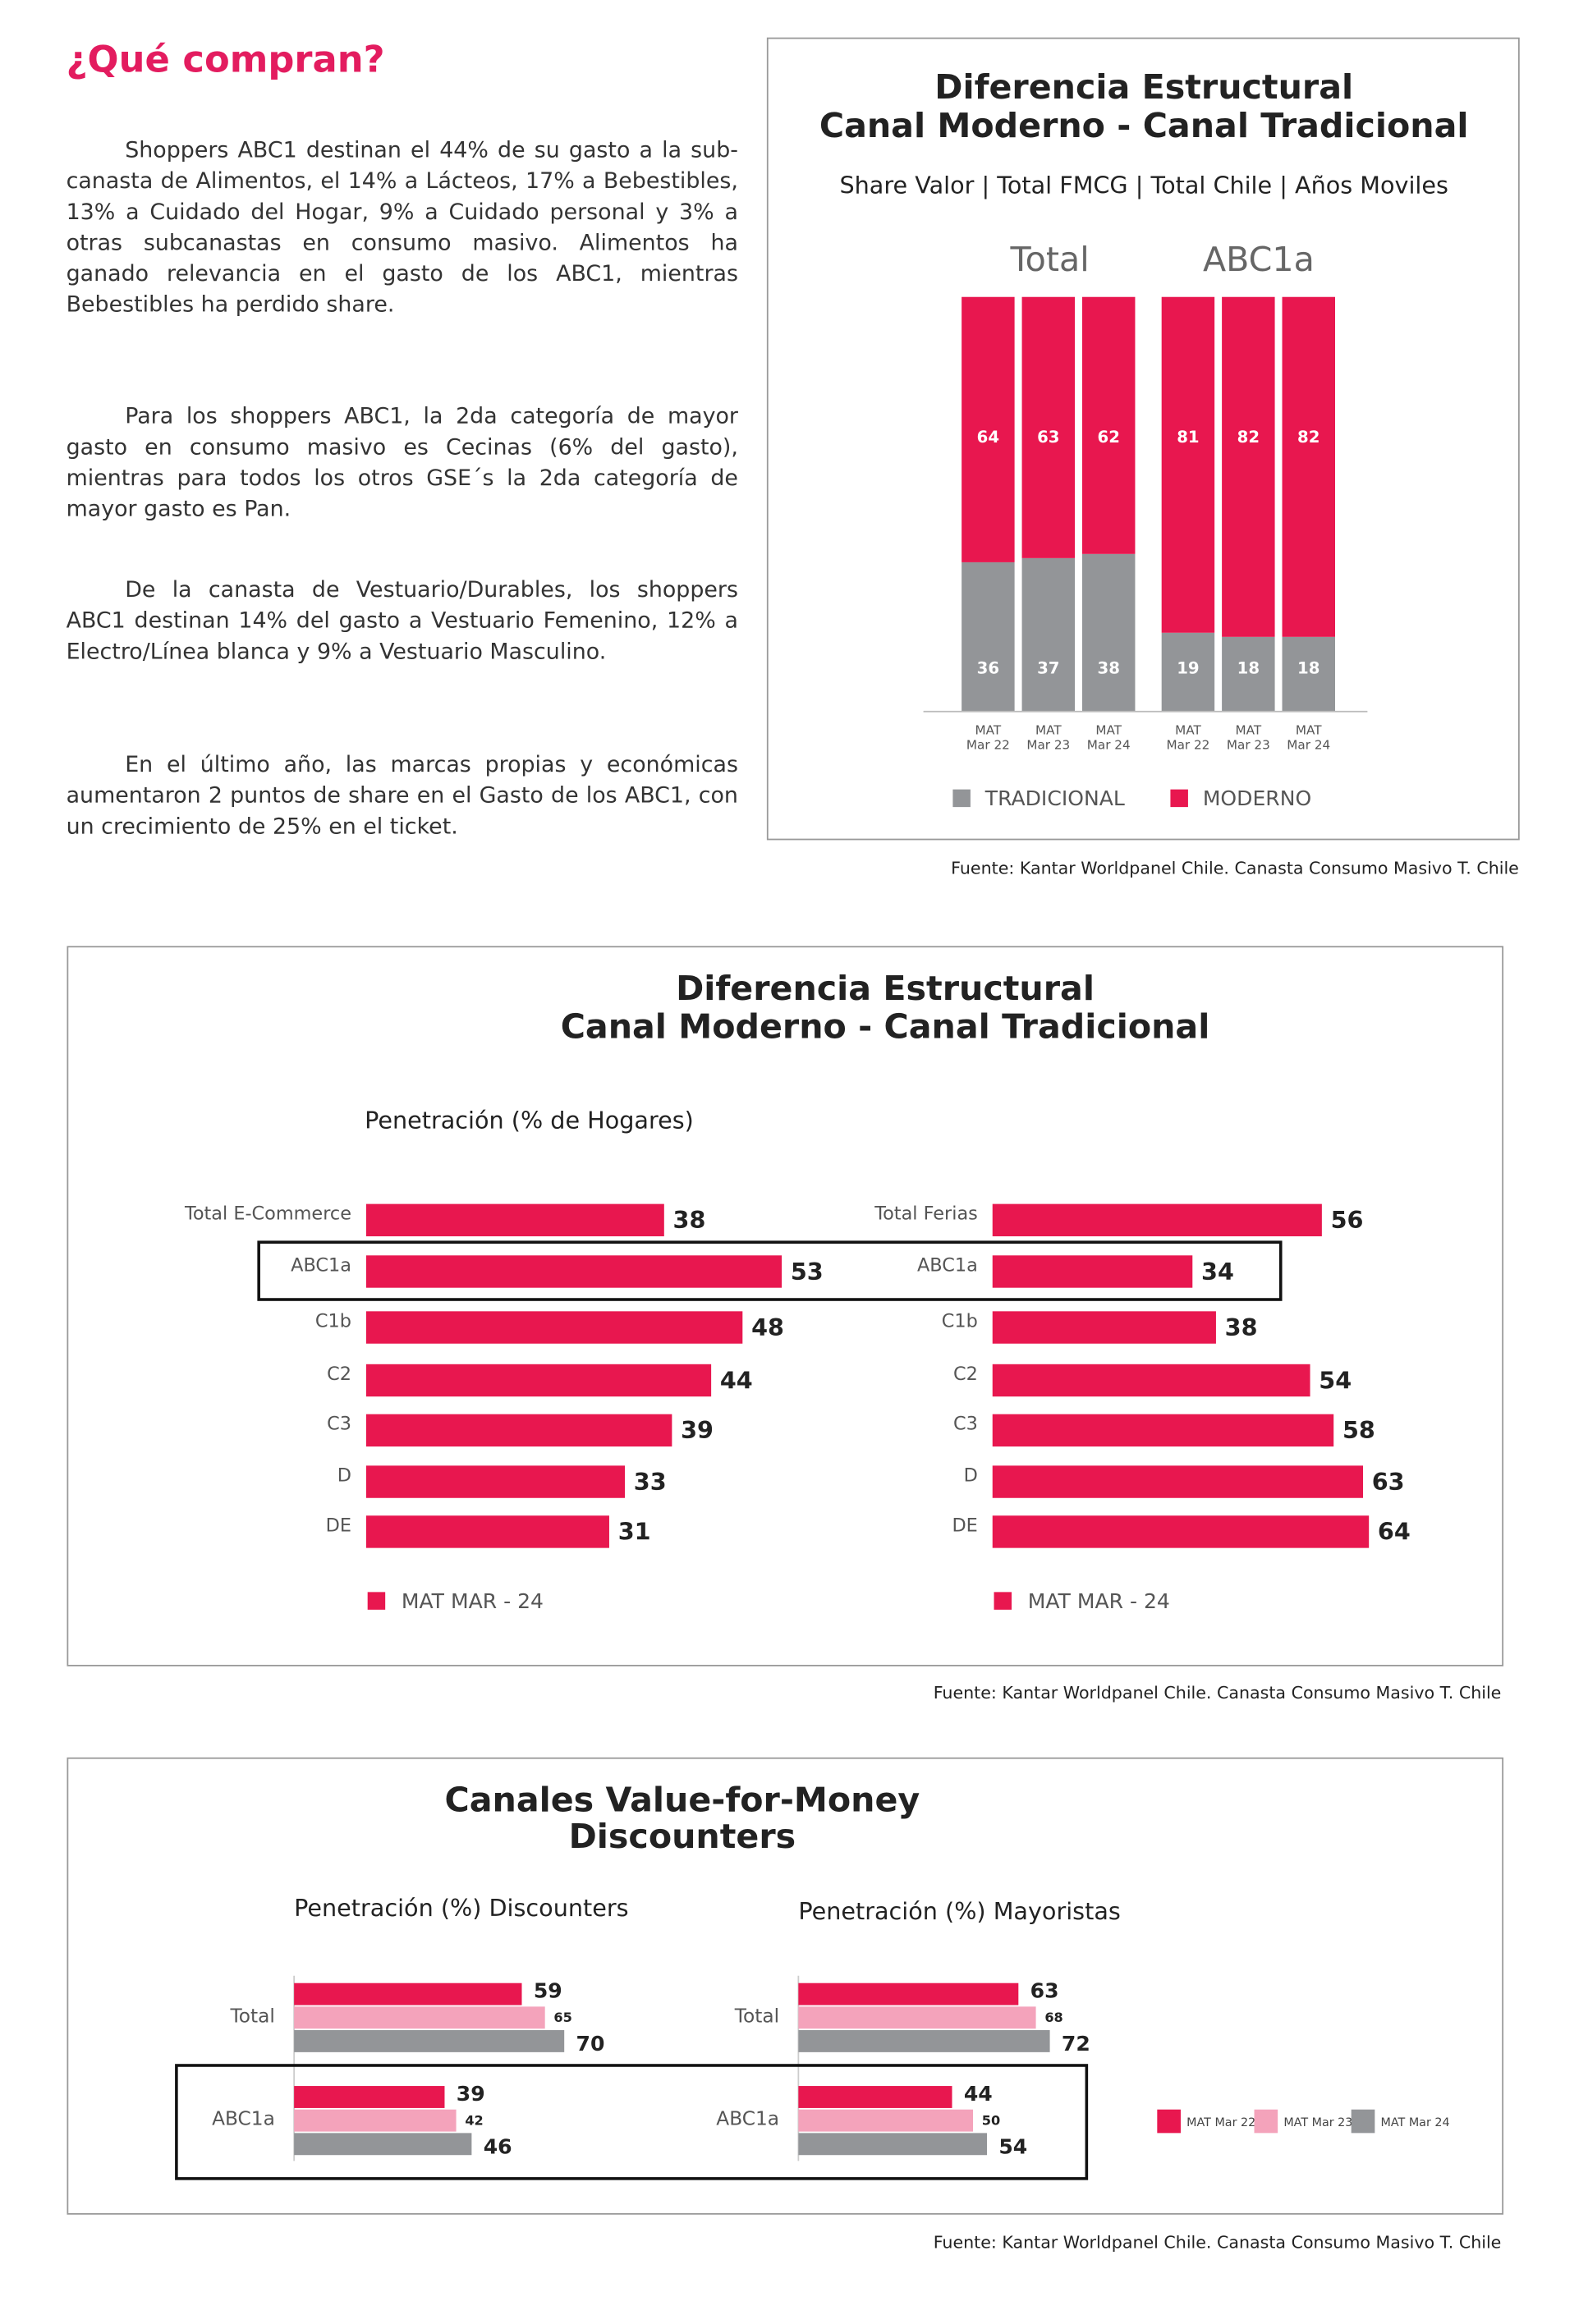  I want to click on value-label: 36, so click(988, 667).